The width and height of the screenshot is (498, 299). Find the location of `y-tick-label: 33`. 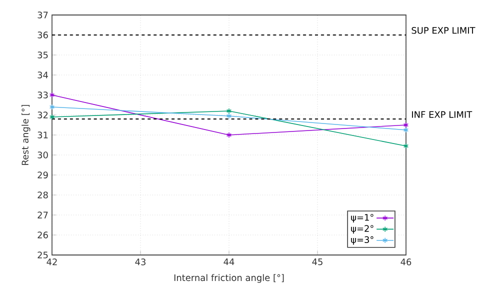

y-tick-label: 33 is located at coordinates (43, 95).